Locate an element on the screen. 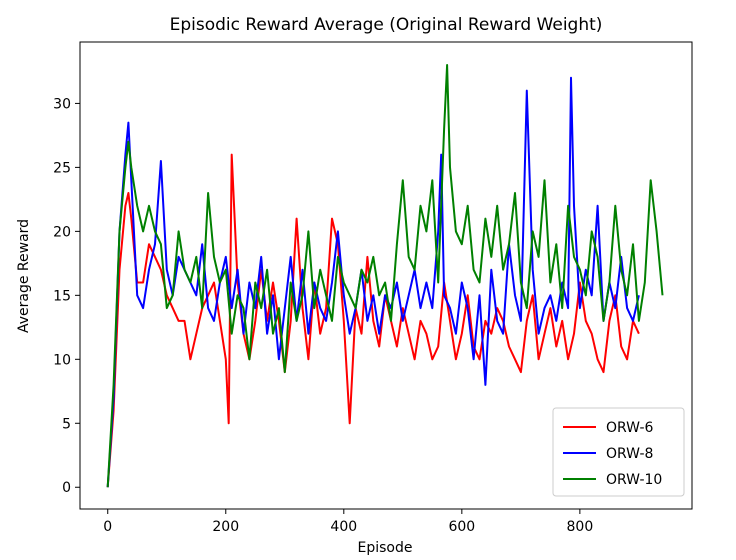  legend: ORW-6 ORW-8 ORW-10 is located at coordinates (618, 452).